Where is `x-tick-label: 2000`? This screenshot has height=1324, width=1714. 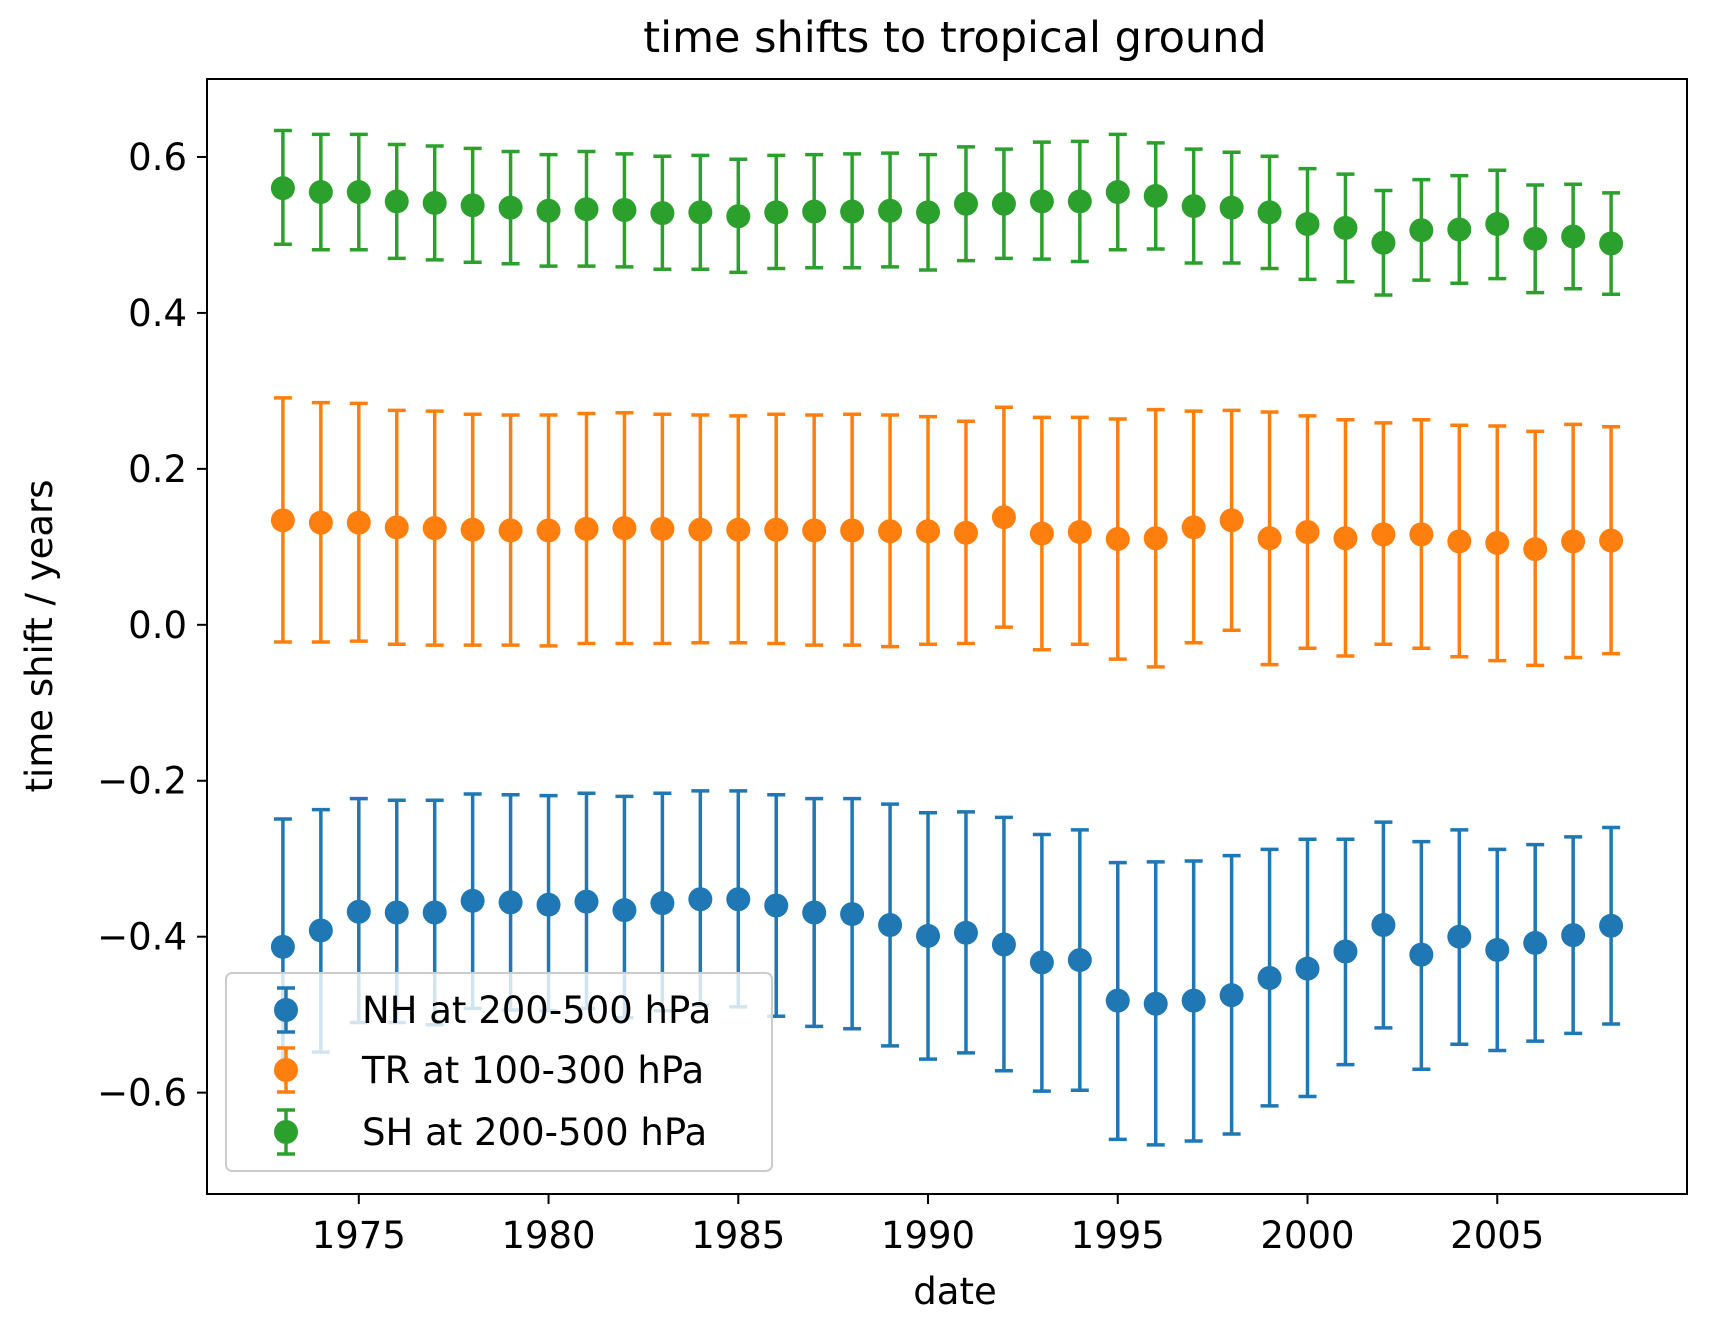 x-tick-label: 2000 is located at coordinates (1307, 1235).